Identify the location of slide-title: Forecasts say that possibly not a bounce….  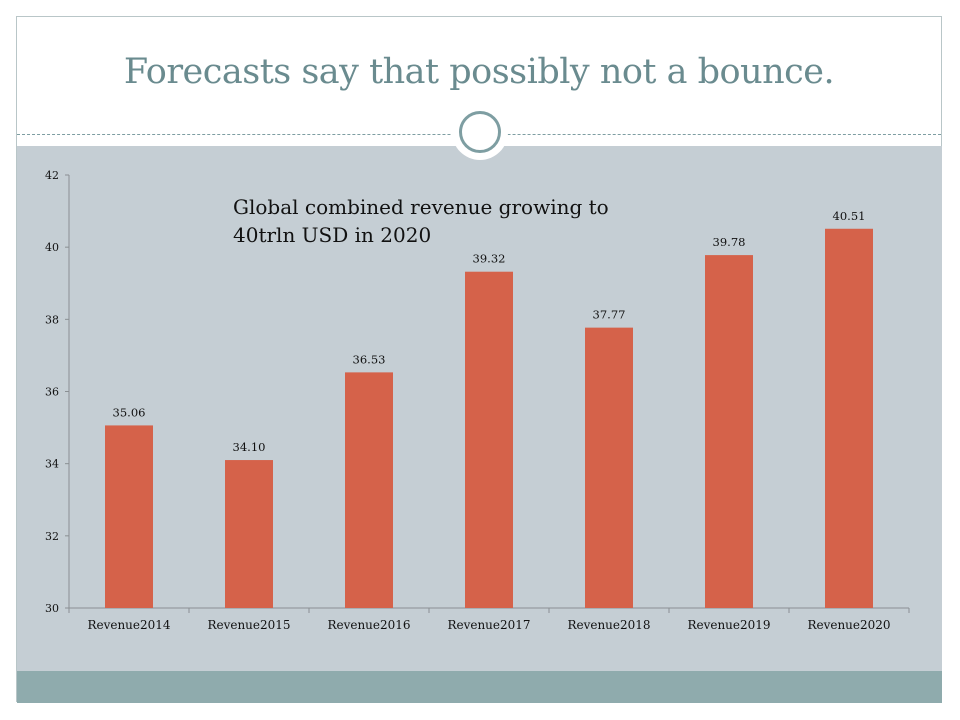
(479, 72).